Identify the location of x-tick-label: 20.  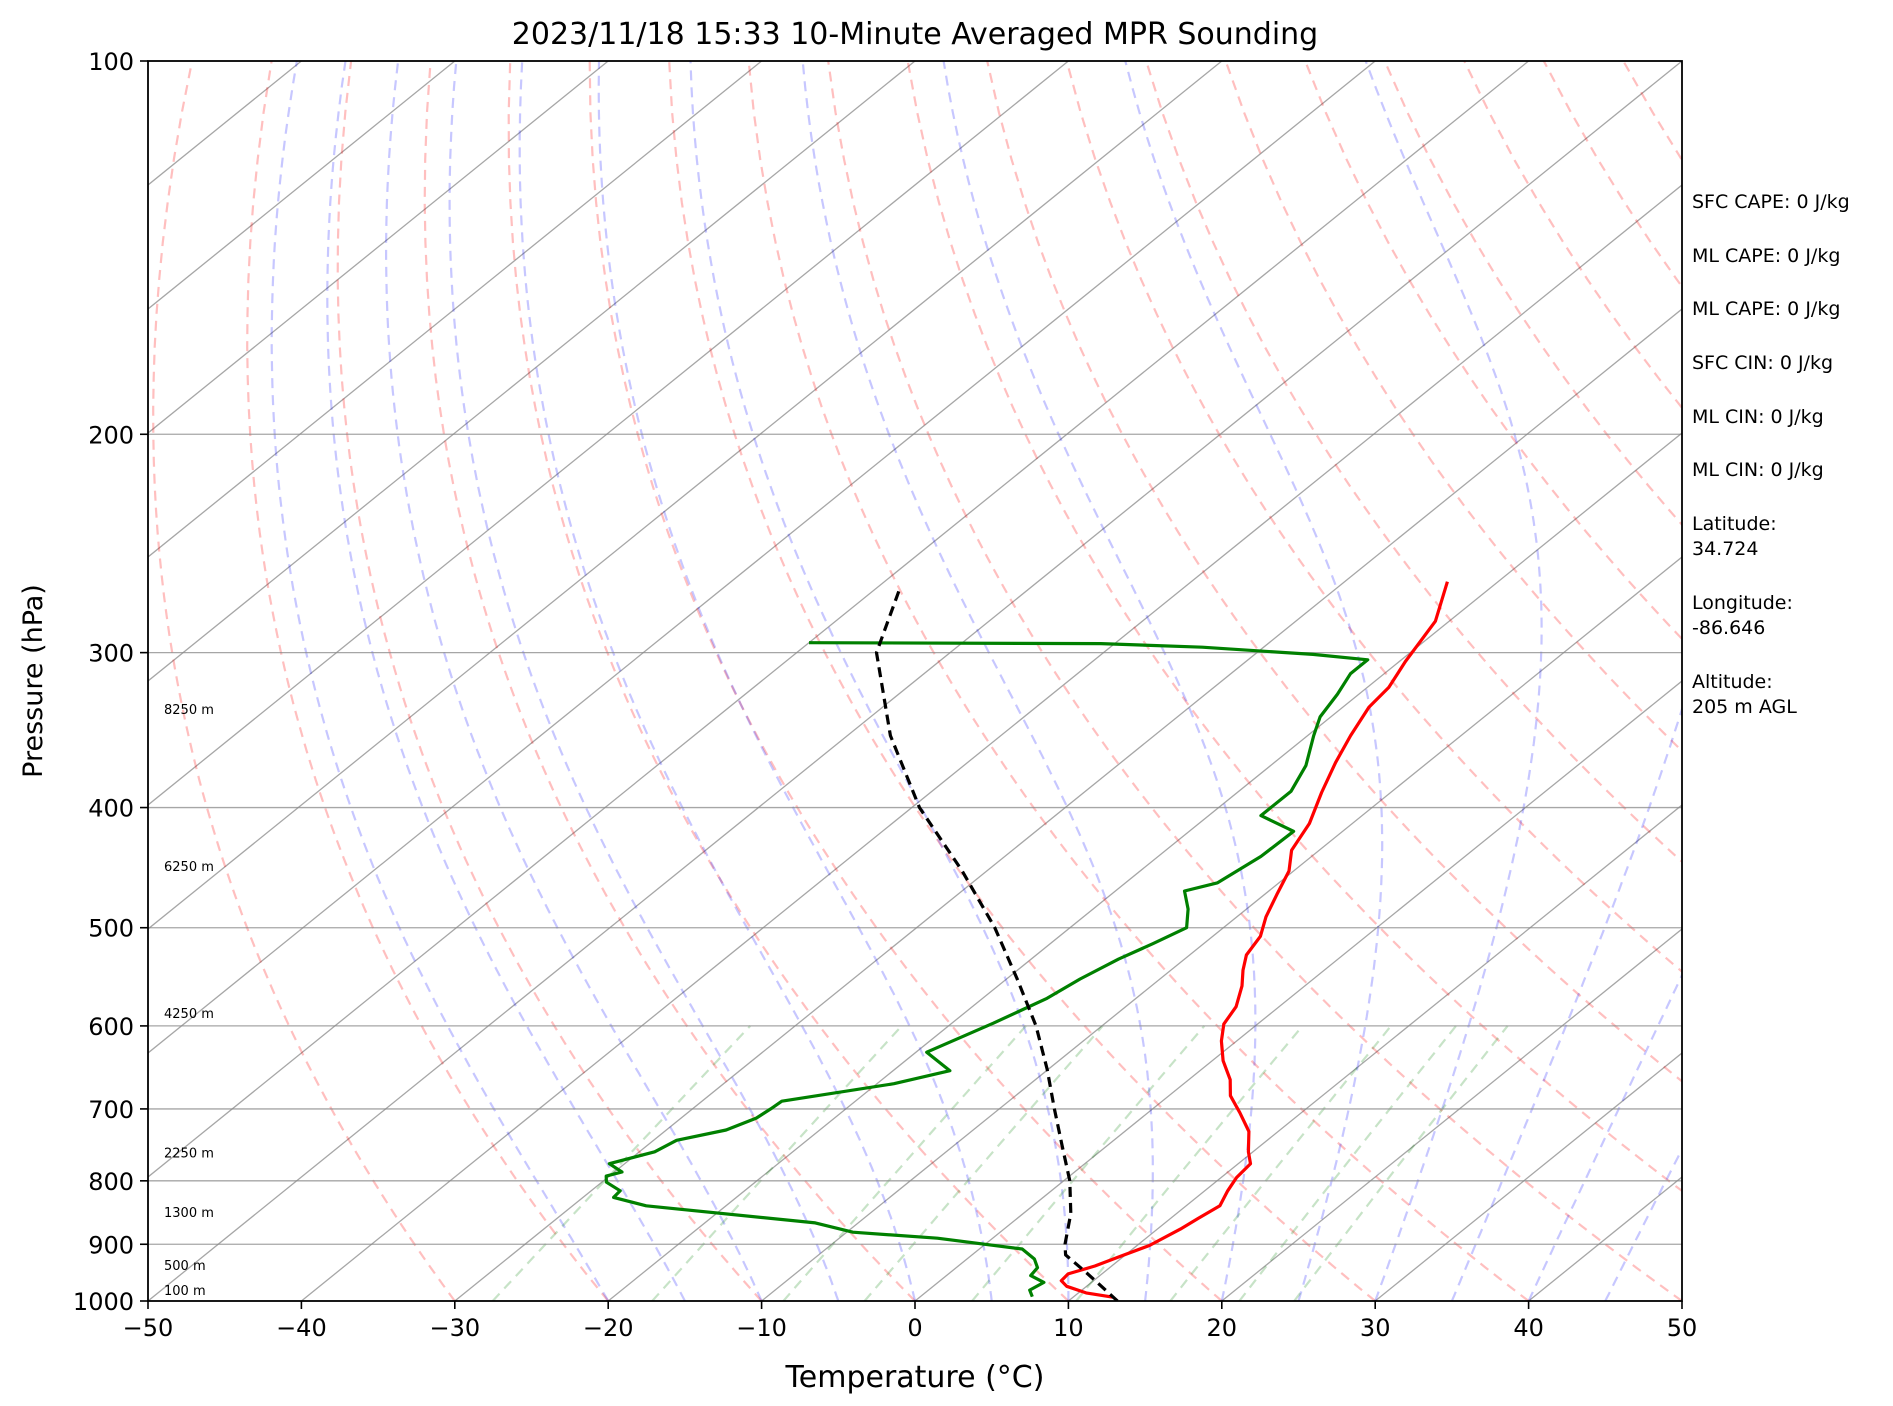
(1222, 1328).